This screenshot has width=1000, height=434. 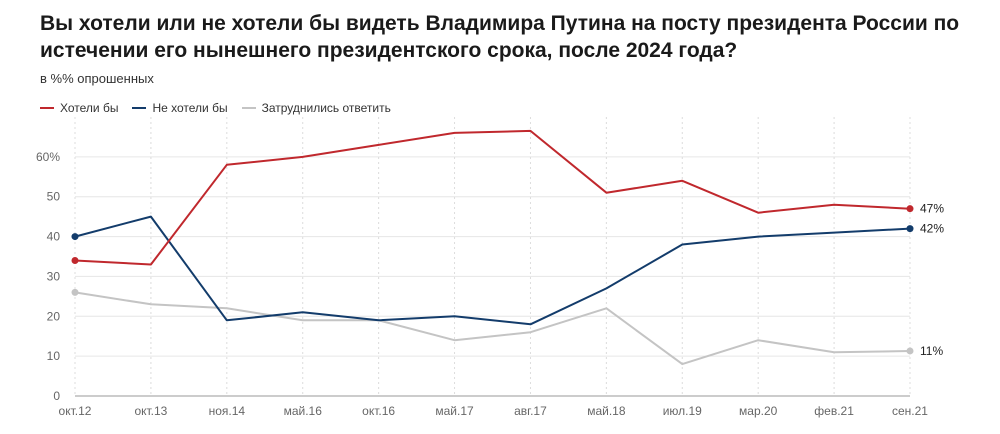 I want to click on series-end-label-2: 11%, so click(x=931, y=351).